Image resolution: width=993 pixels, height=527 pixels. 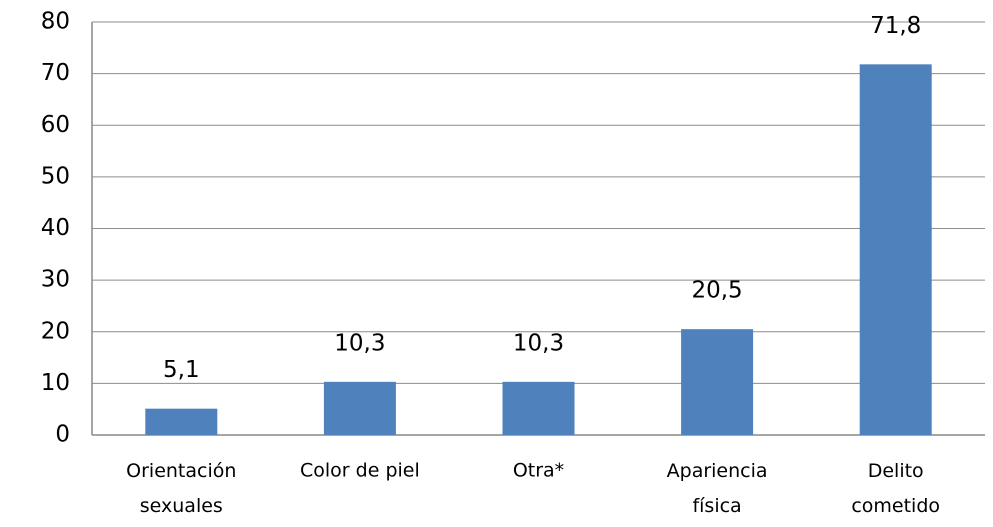 I want to click on y-tick-label: 10, so click(x=55, y=383).